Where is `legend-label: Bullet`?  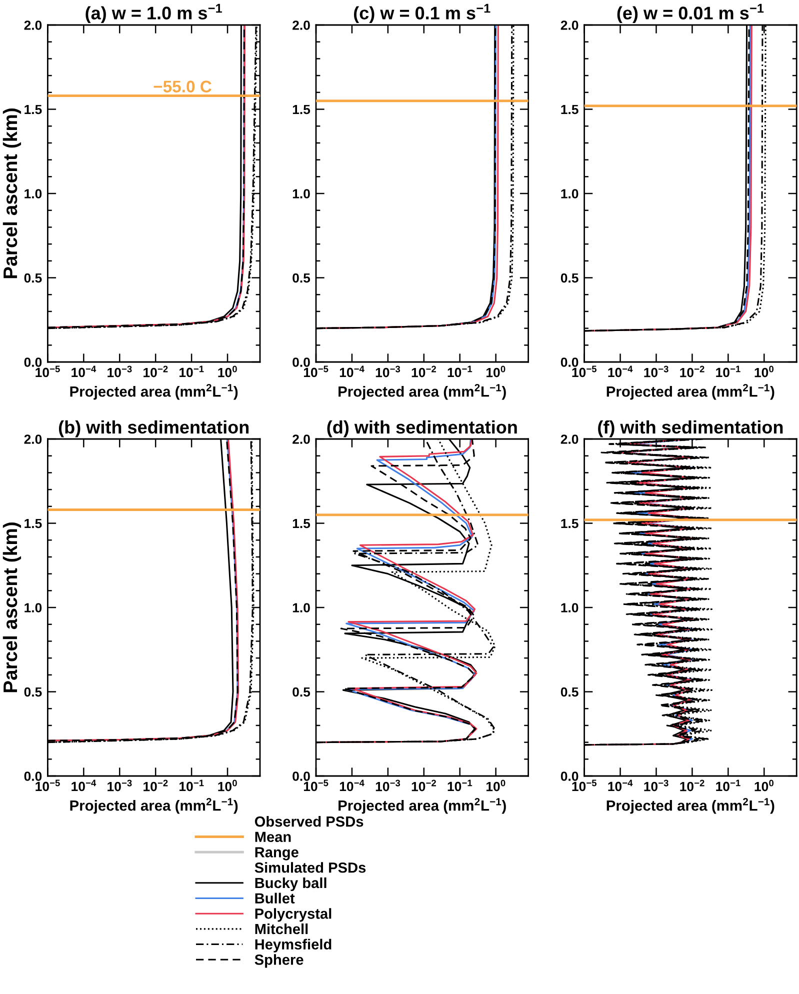 legend-label: Bullet is located at coordinates (275, 898).